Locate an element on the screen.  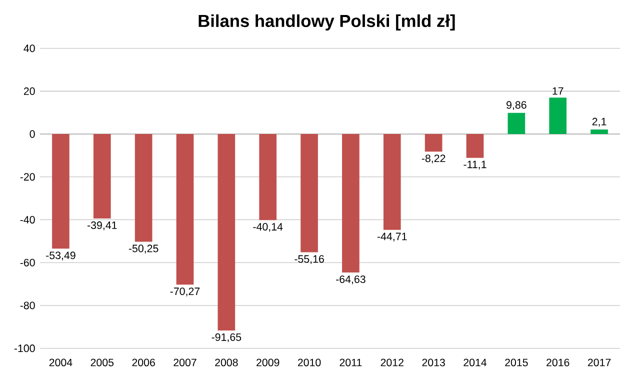
x-tick-label: 2016 is located at coordinates (558, 362).